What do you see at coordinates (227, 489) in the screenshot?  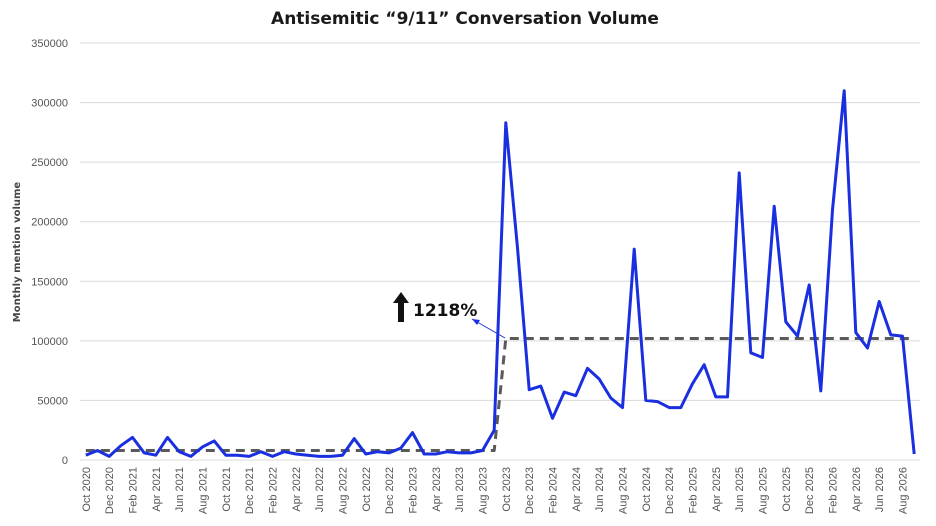 I see `x-tick-label: Oct 2021` at bounding box center [227, 489].